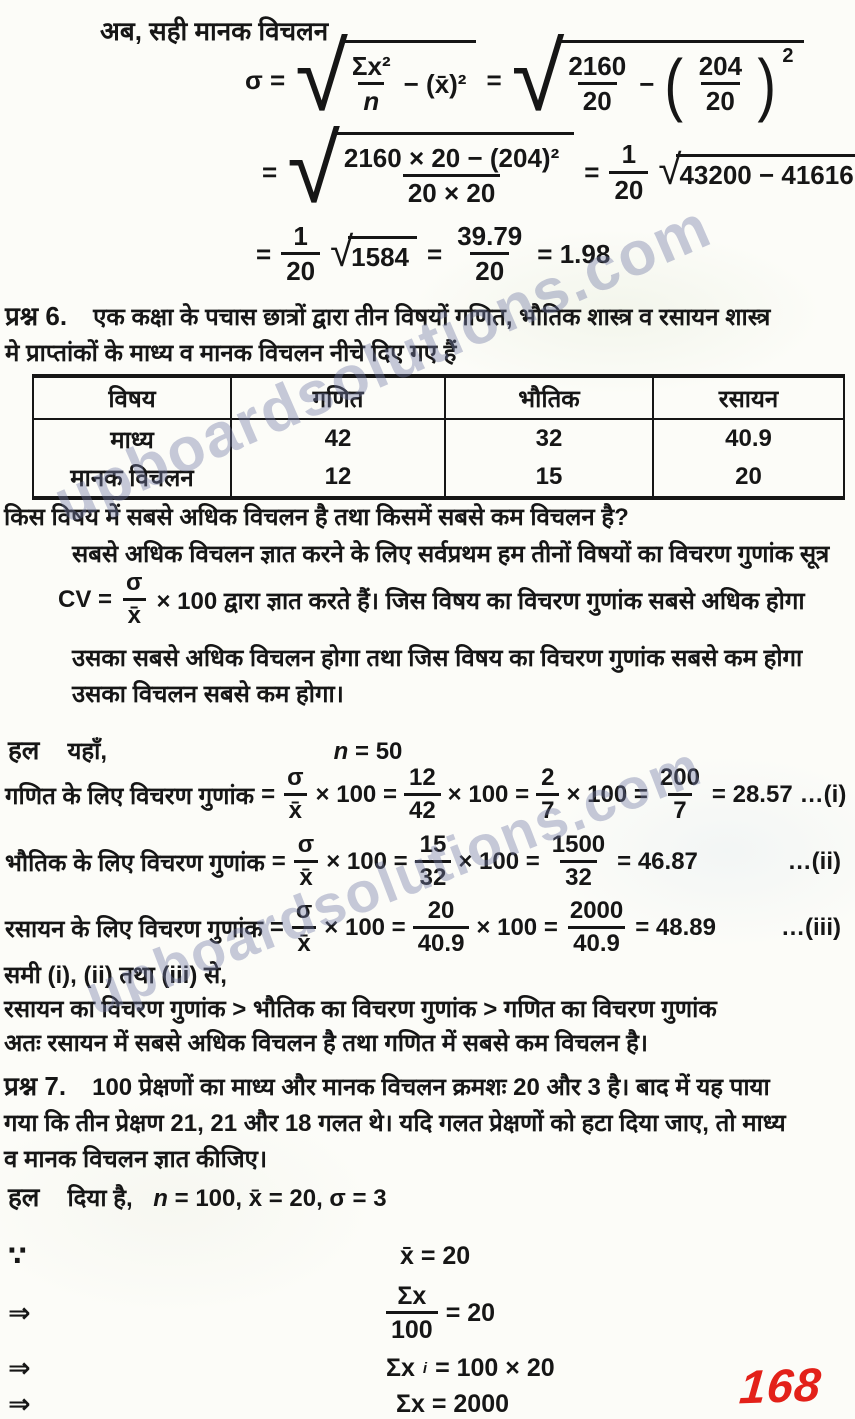  What do you see at coordinates (490, 236) in the screenshot?
I see `numerator: 39.79` at bounding box center [490, 236].